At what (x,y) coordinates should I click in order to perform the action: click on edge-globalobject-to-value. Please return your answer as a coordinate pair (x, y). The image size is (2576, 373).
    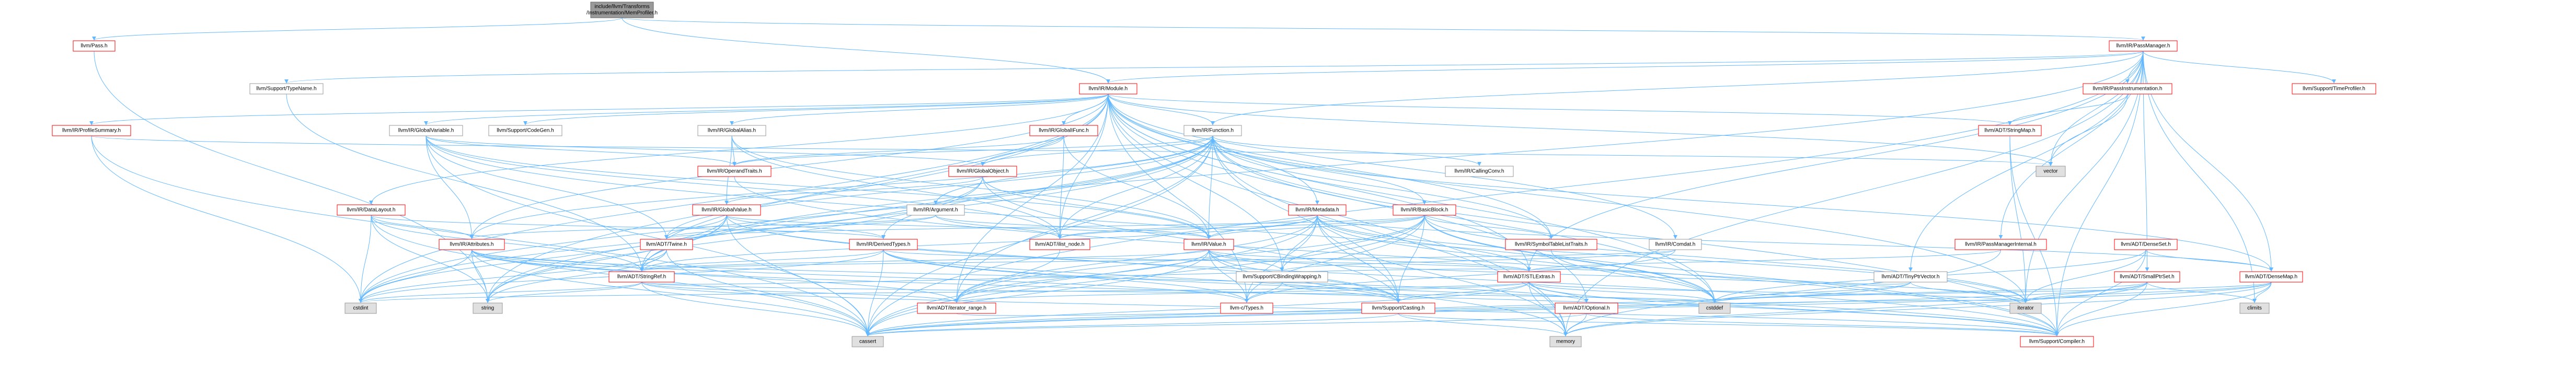
    Looking at the image, I should click on (1096, 207).